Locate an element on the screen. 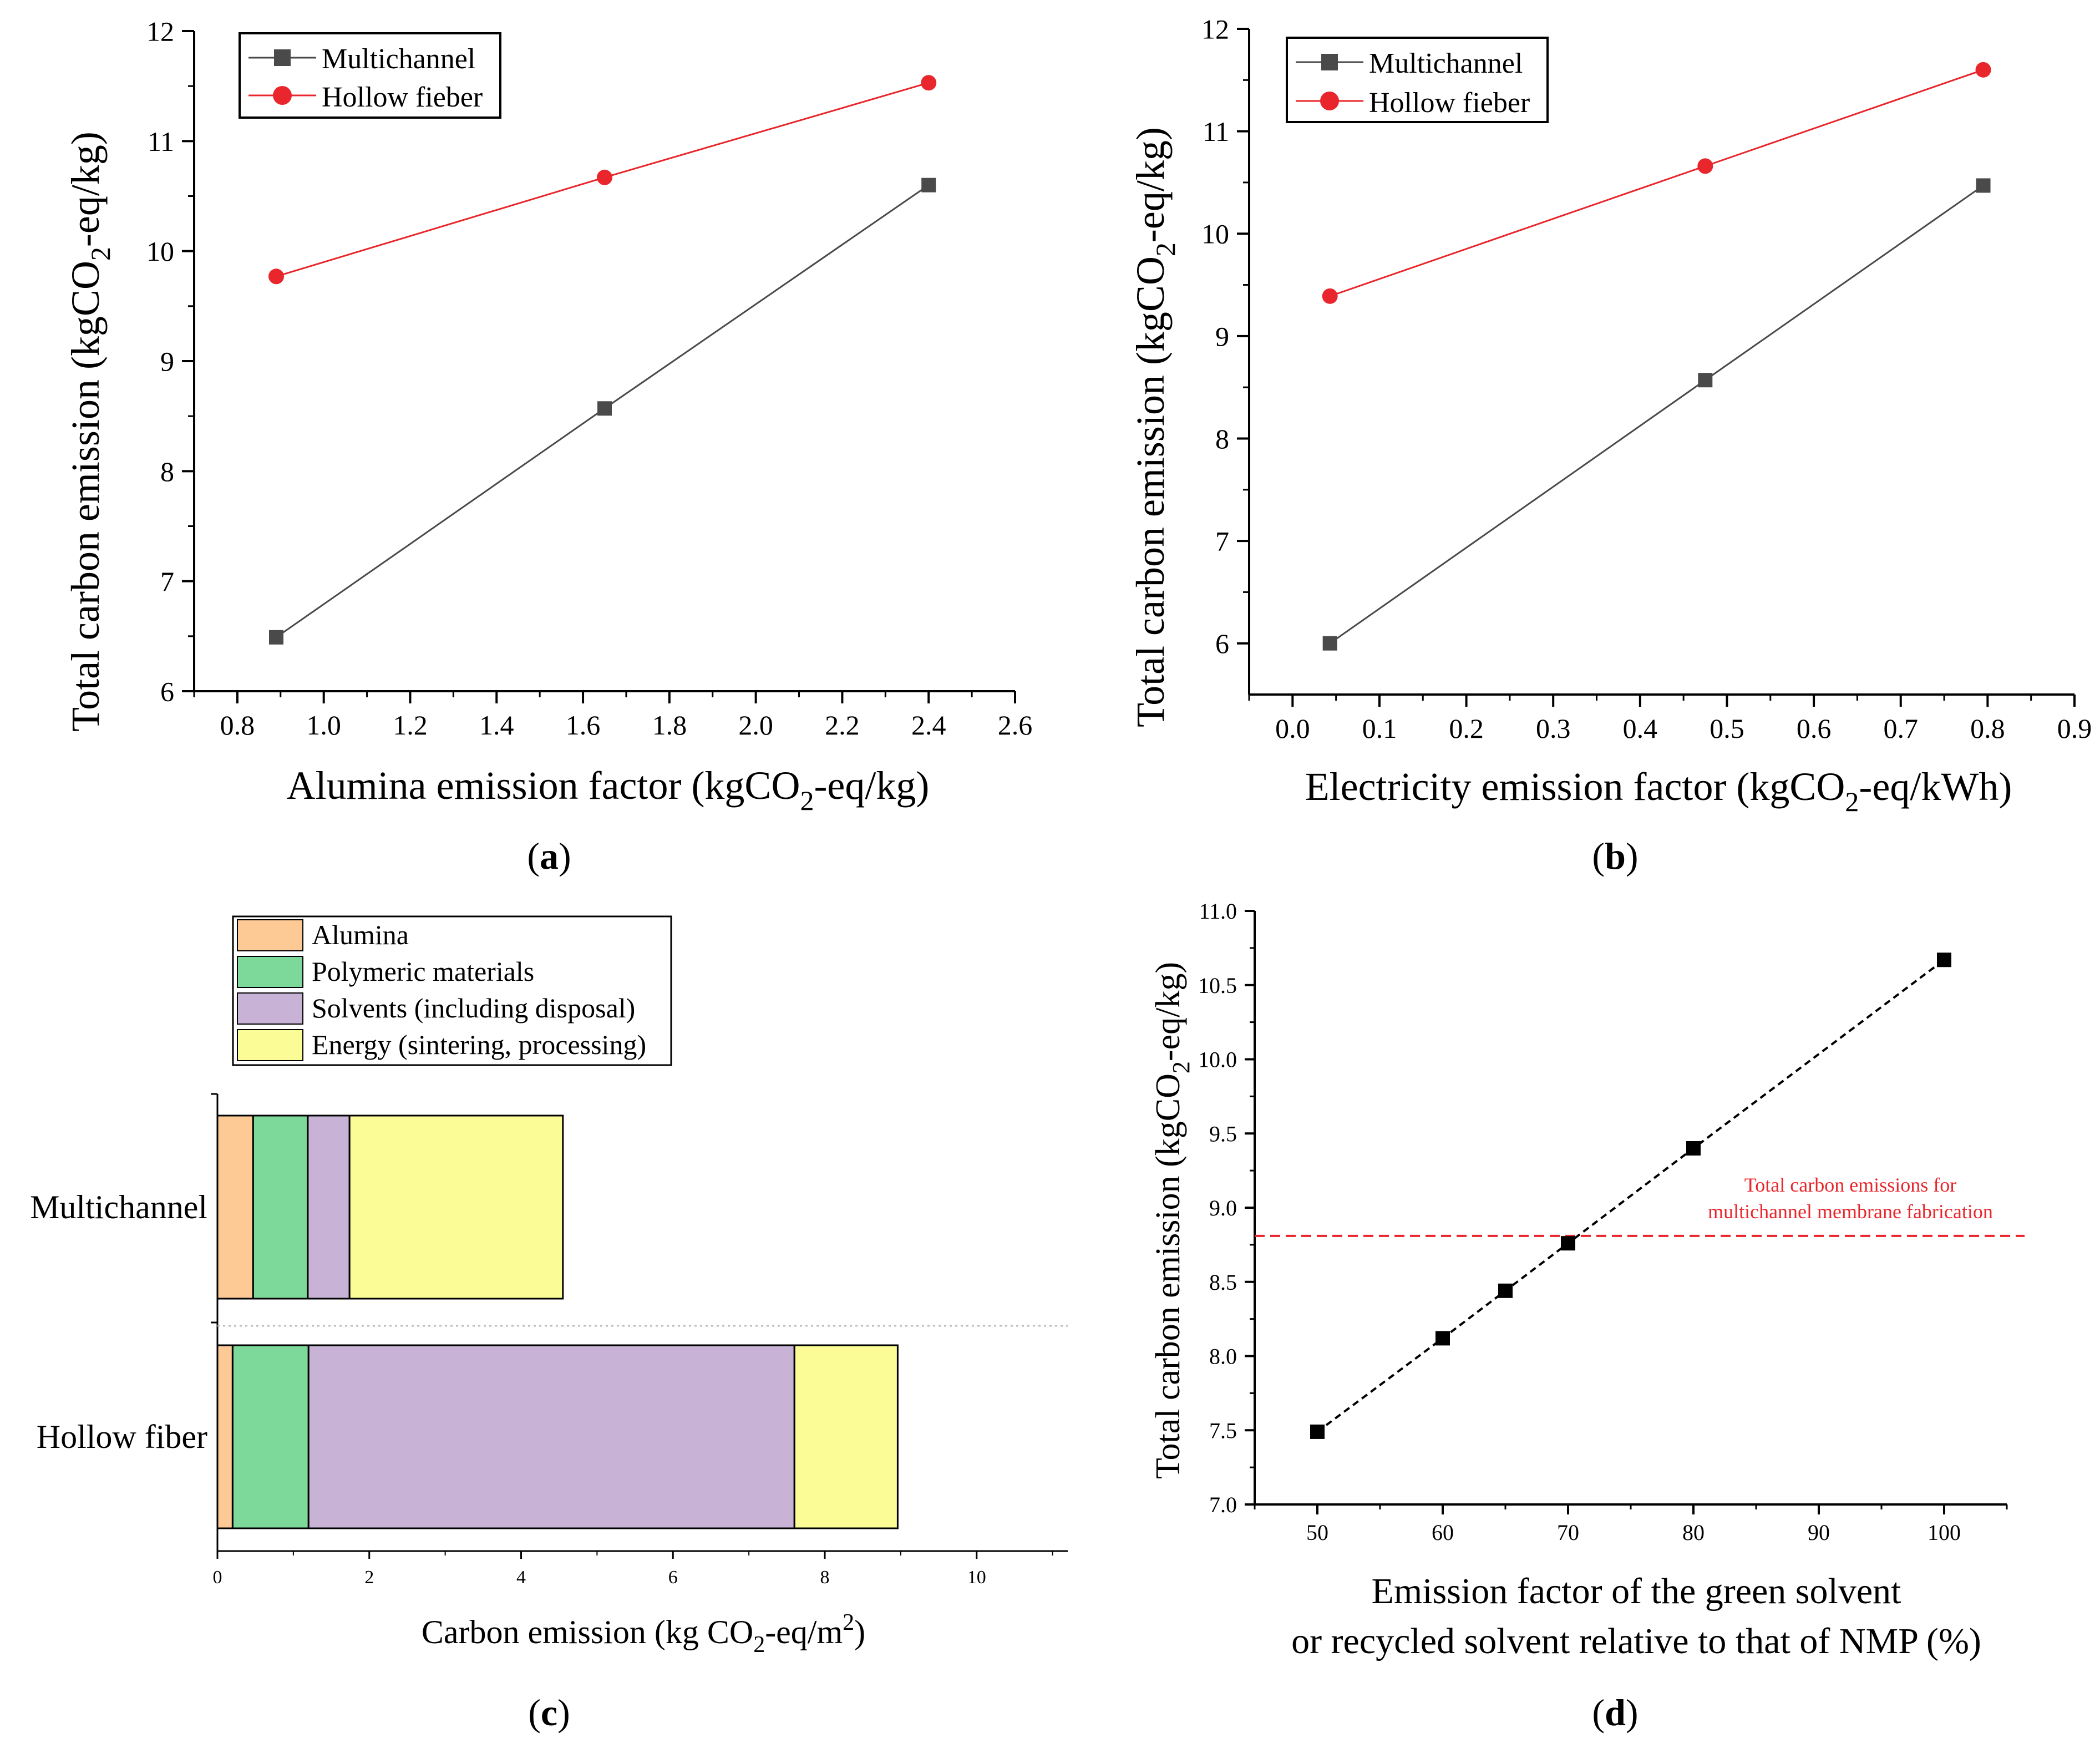 The height and width of the screenshot is (1743, 2100). x-tick-label: 60 is located at coordinates (1443, 1532).